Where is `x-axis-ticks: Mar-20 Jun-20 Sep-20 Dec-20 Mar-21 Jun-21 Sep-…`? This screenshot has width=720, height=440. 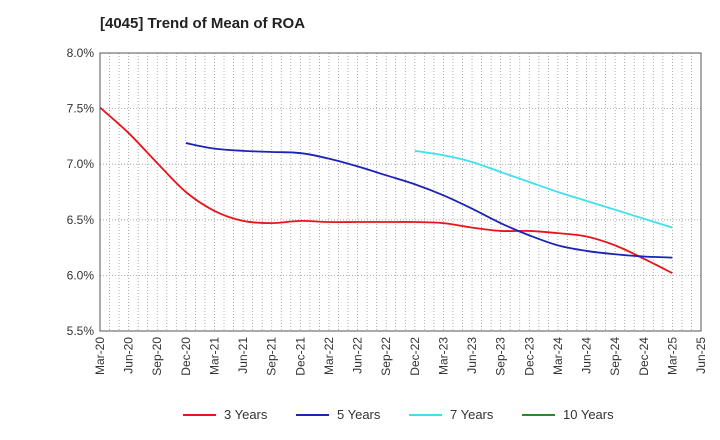 x-axis-ticks: Mar-20 Jun-20 Sep-20 Dec-20 Mar-21 Jun-21 Sep-… is located at coordinates (400, 356).